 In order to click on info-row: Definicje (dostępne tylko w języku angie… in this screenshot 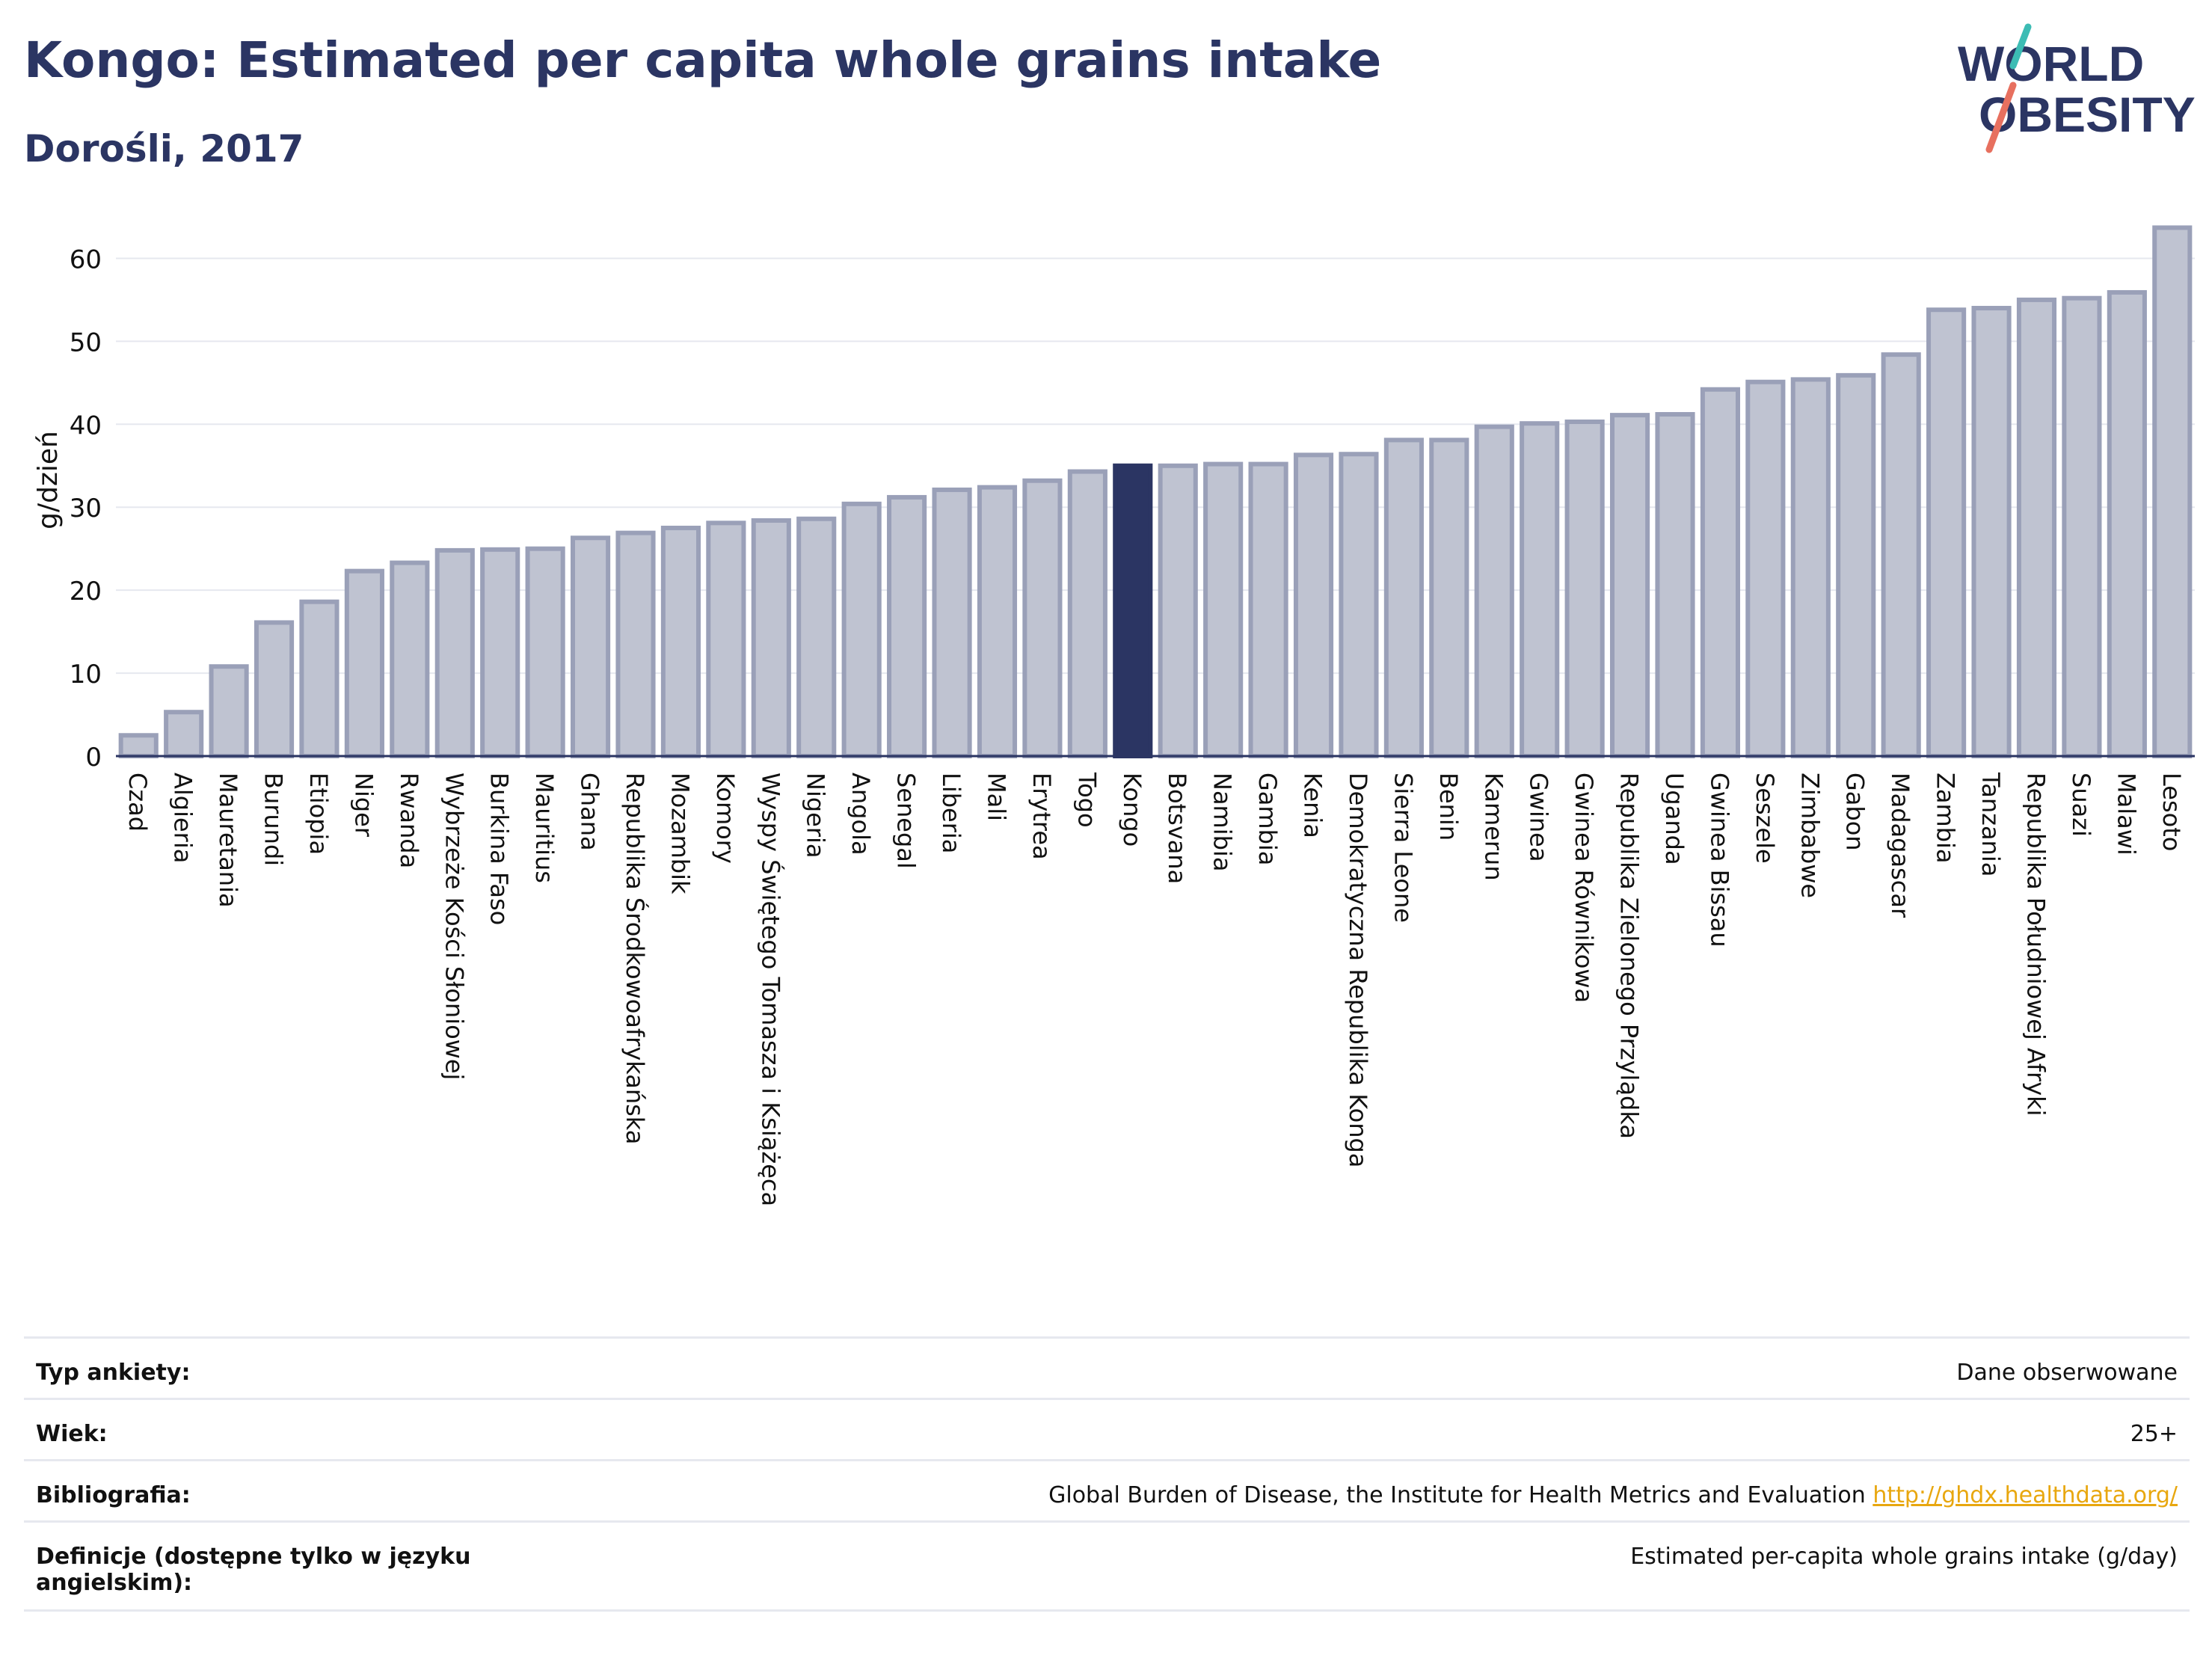, I will do `click(1107, 1566)`.